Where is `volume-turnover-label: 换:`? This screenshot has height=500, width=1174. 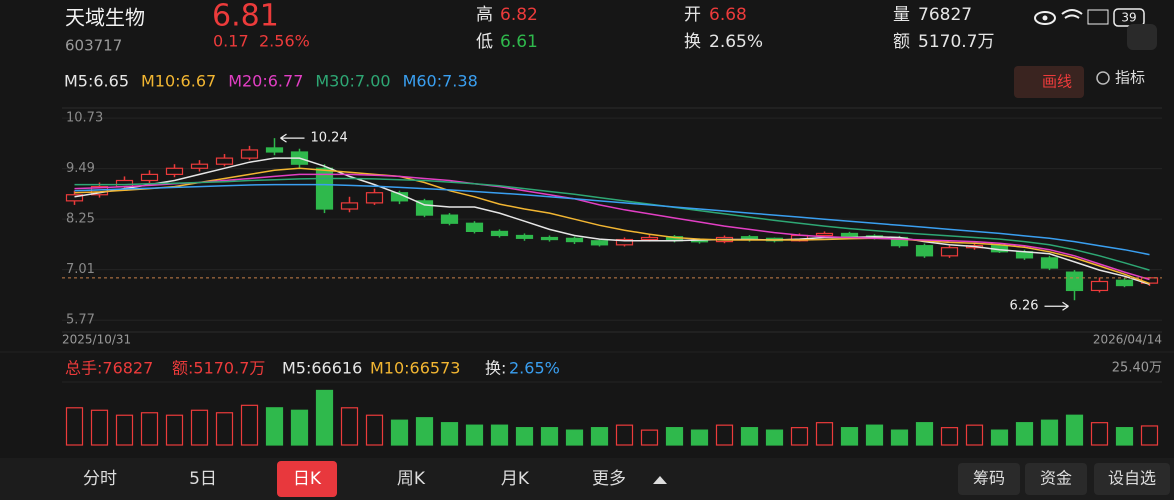 volume-turnover-label: 换: is located at coordinates (495, 368).